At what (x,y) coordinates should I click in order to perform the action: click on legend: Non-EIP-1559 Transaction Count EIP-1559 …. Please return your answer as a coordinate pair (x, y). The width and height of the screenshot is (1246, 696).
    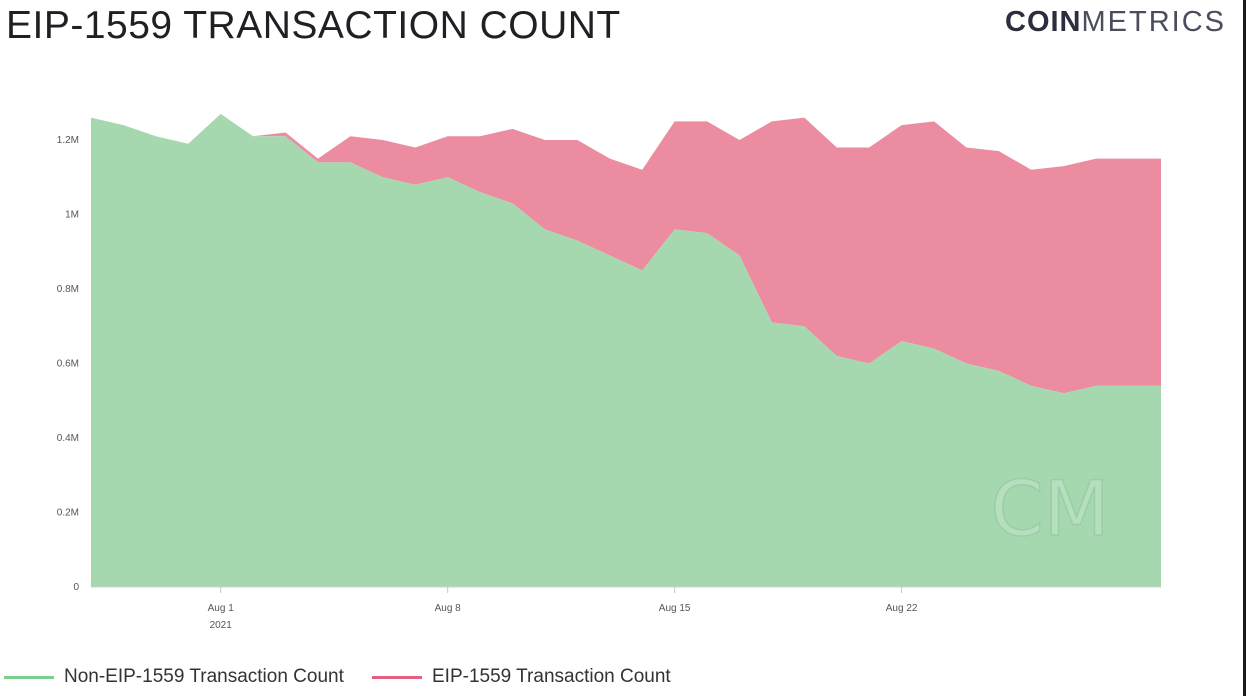
    Looking at the image, I should click on (450, 679).